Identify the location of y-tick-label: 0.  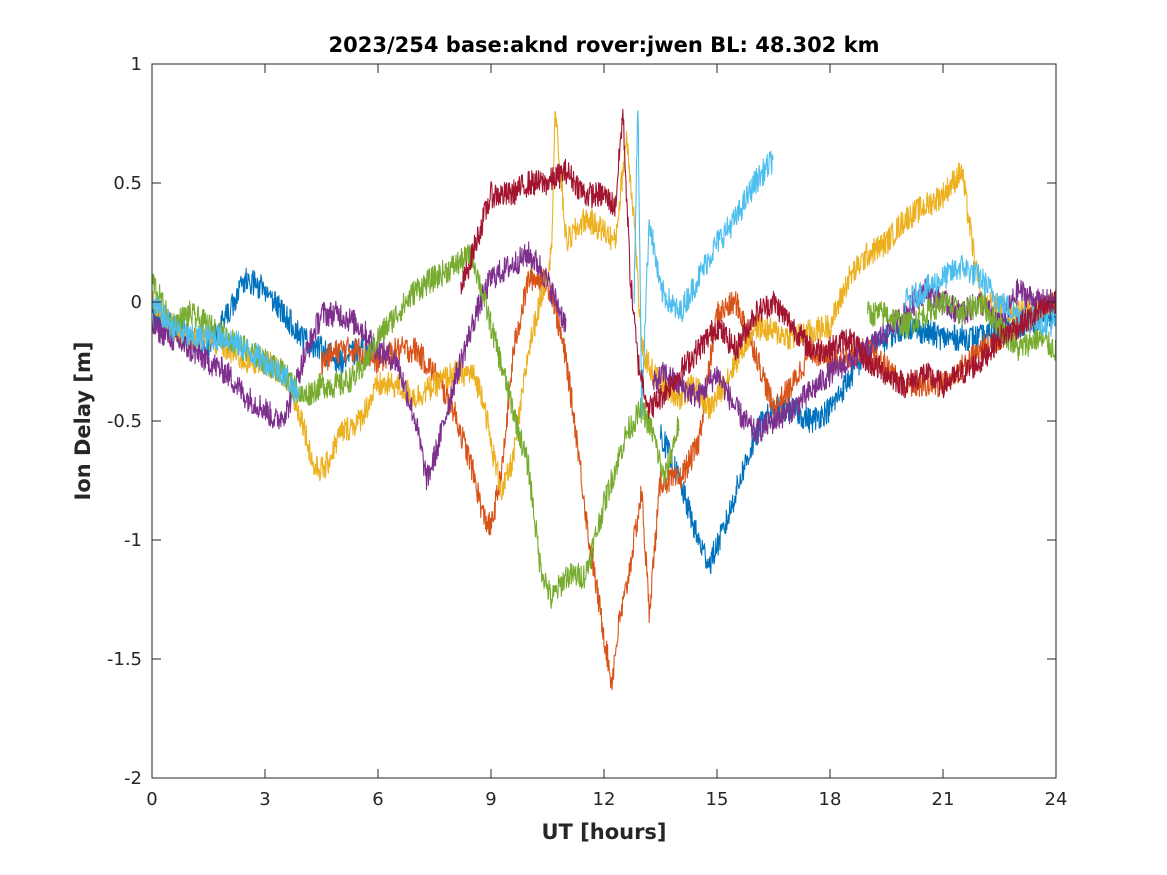
(136, 302).